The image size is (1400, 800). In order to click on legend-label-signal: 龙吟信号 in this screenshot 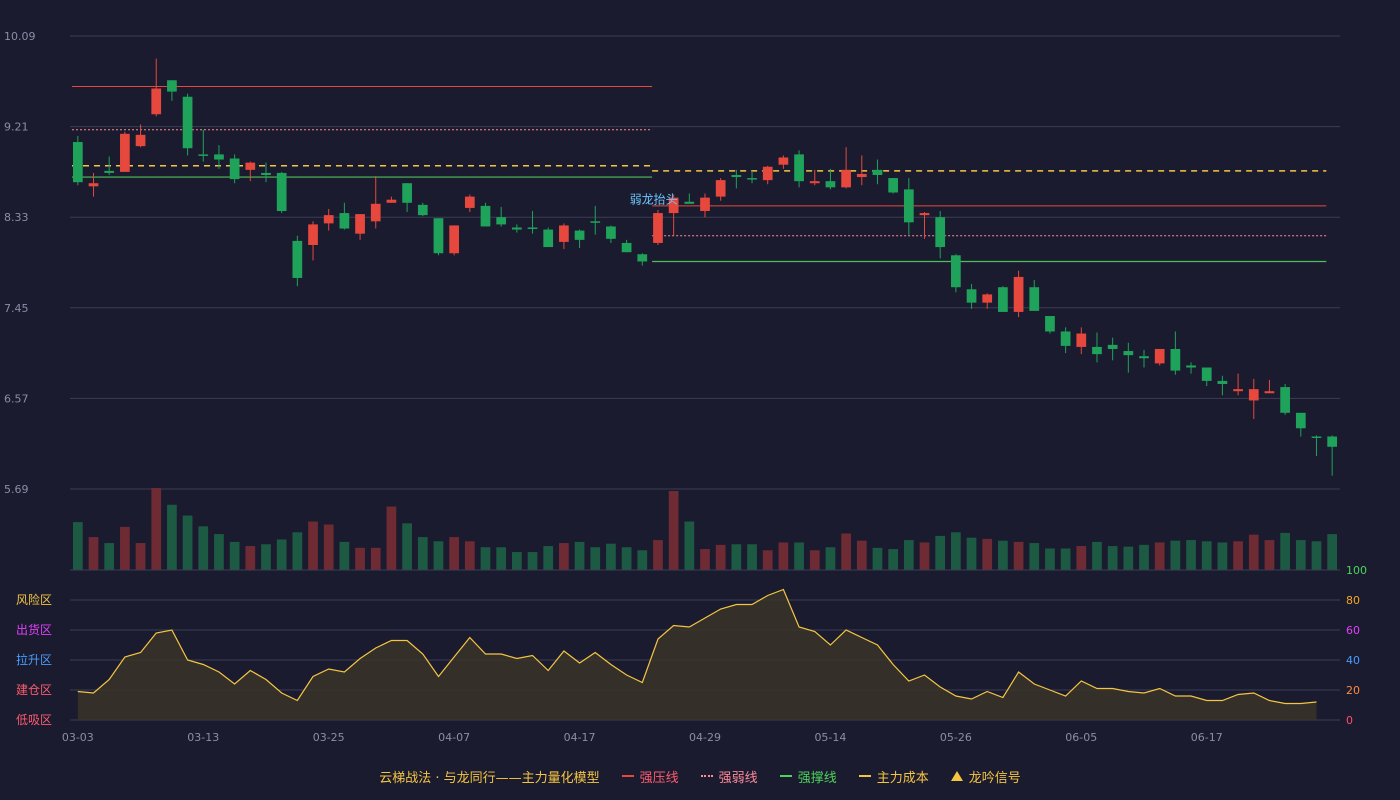, I will do `click(994, 778)`.